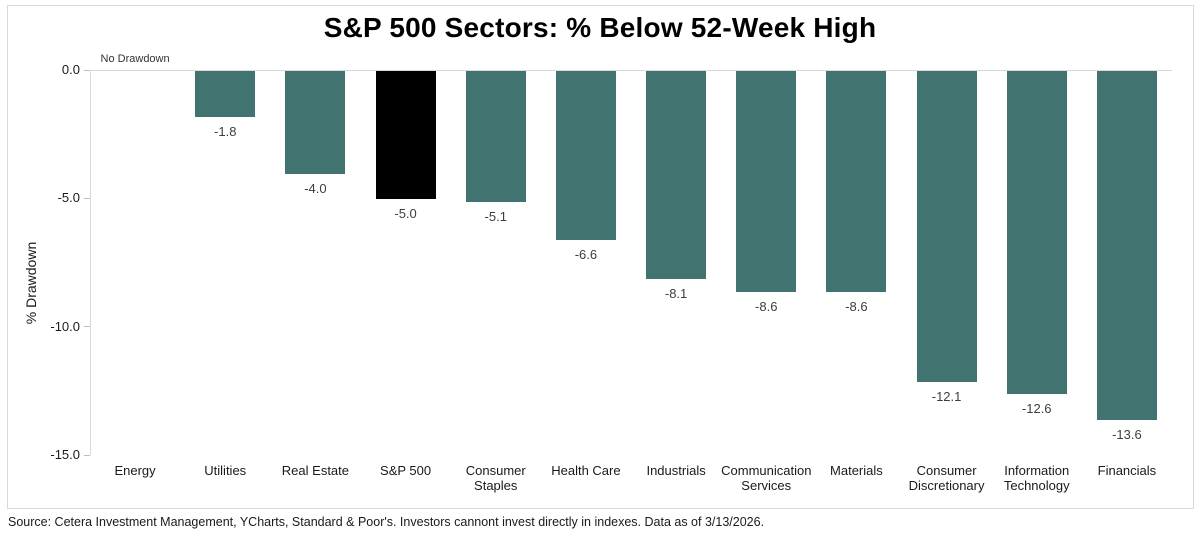  I want to click on x-category-label: Materials, so click(856, 470).